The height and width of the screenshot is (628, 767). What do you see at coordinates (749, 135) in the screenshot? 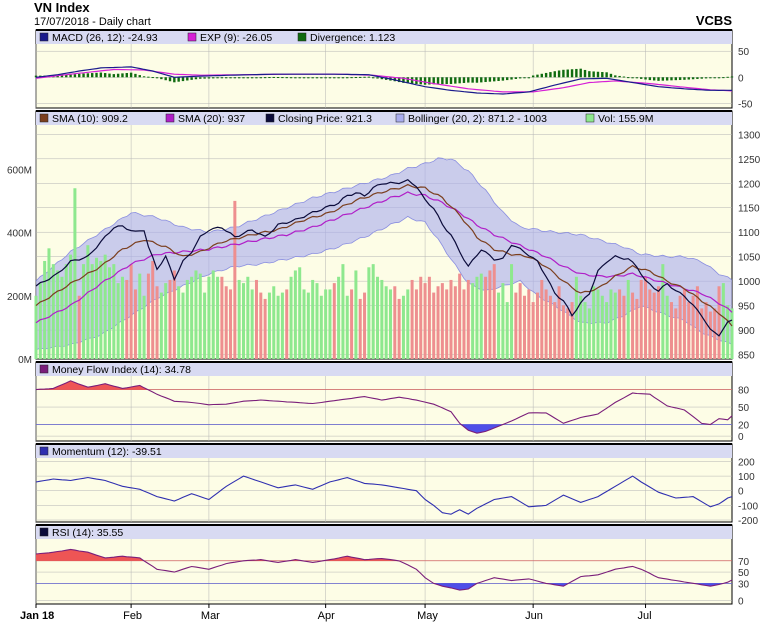
I see `y-tick-label: 1300` at bounding box center [749, 135].